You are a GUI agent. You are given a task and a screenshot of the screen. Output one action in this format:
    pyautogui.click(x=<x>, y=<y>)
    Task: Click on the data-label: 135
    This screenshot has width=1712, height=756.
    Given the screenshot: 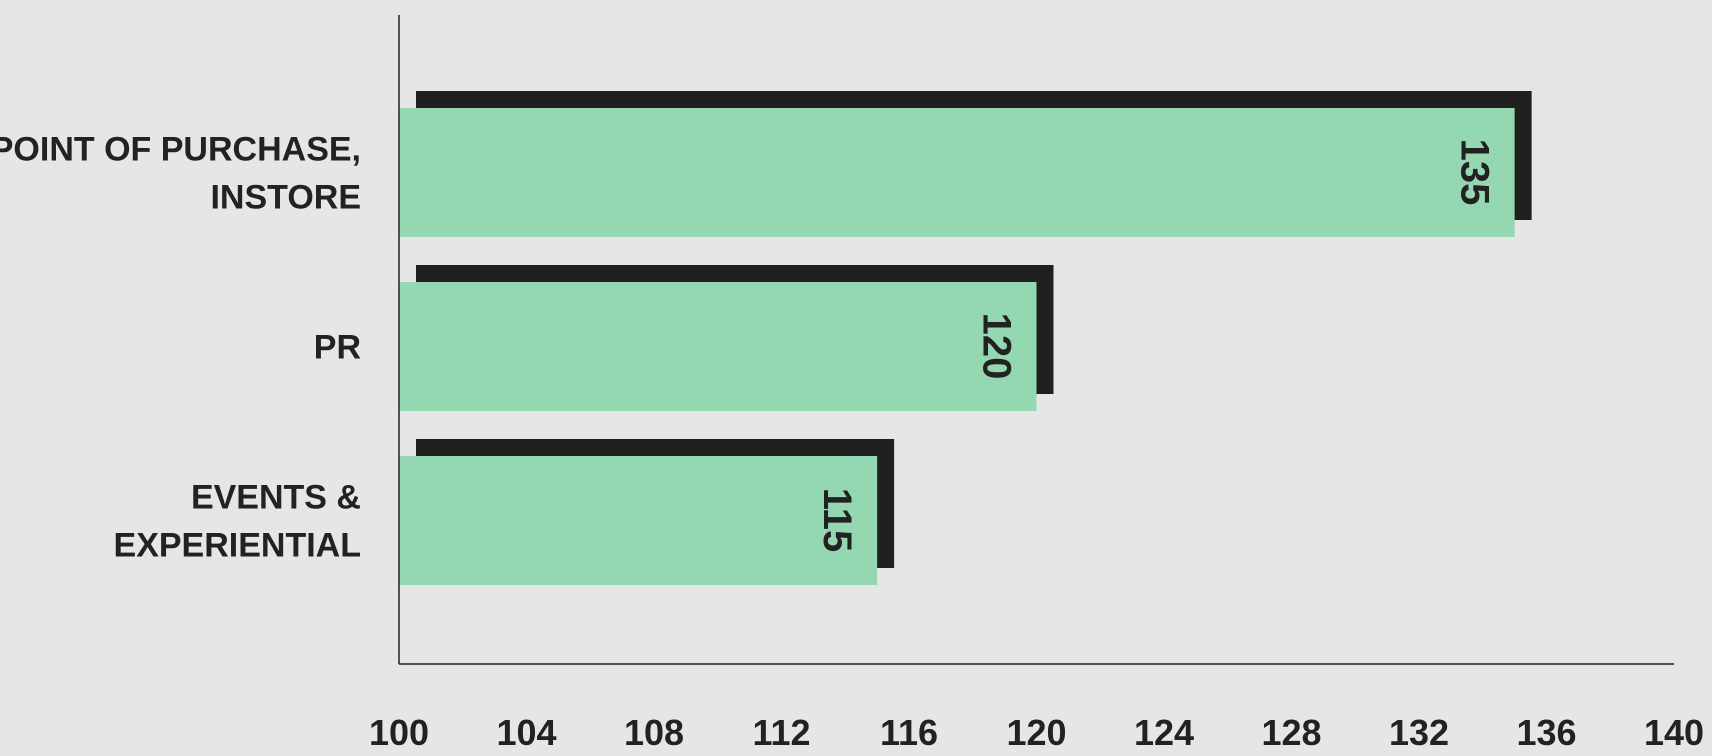 What is the action you would take?
    pyautogui.click(x=1475, y=172)
    